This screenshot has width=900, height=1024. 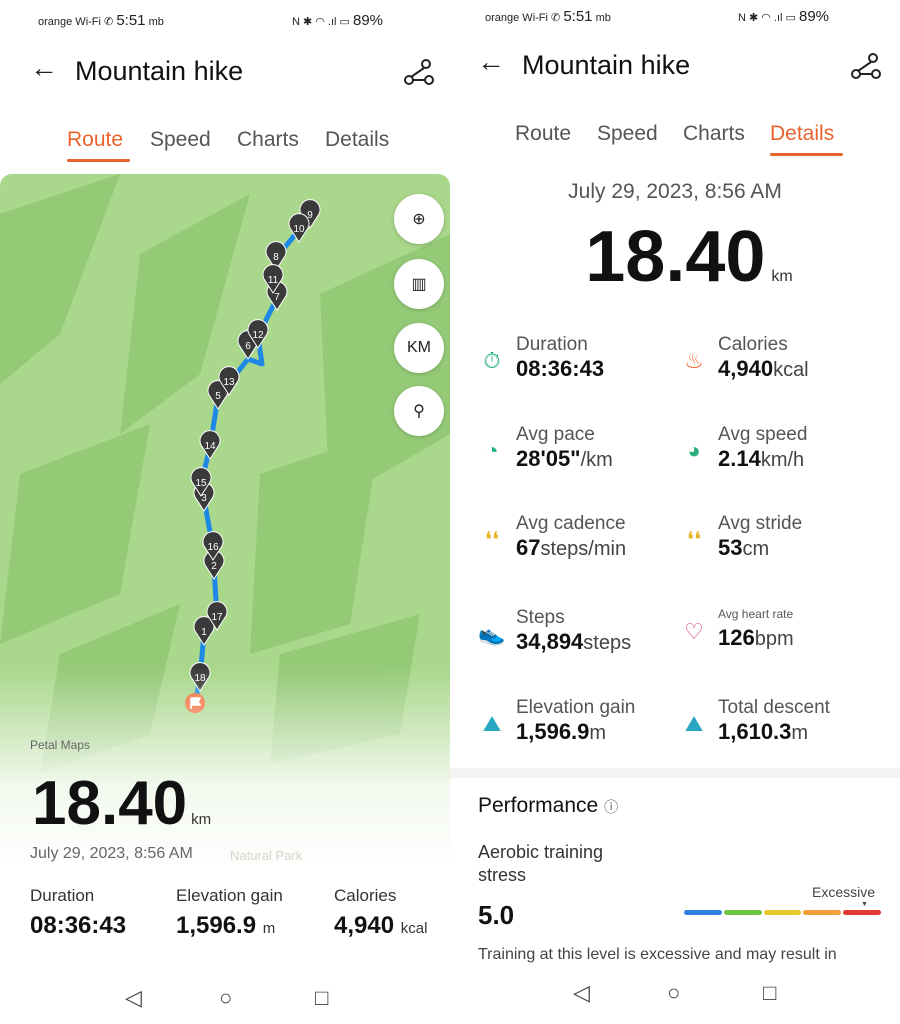 What do you see at coordinates (492, 633) in the screenshot?
I see `shoe-icon: 👟` at bounding box center [492, 633].